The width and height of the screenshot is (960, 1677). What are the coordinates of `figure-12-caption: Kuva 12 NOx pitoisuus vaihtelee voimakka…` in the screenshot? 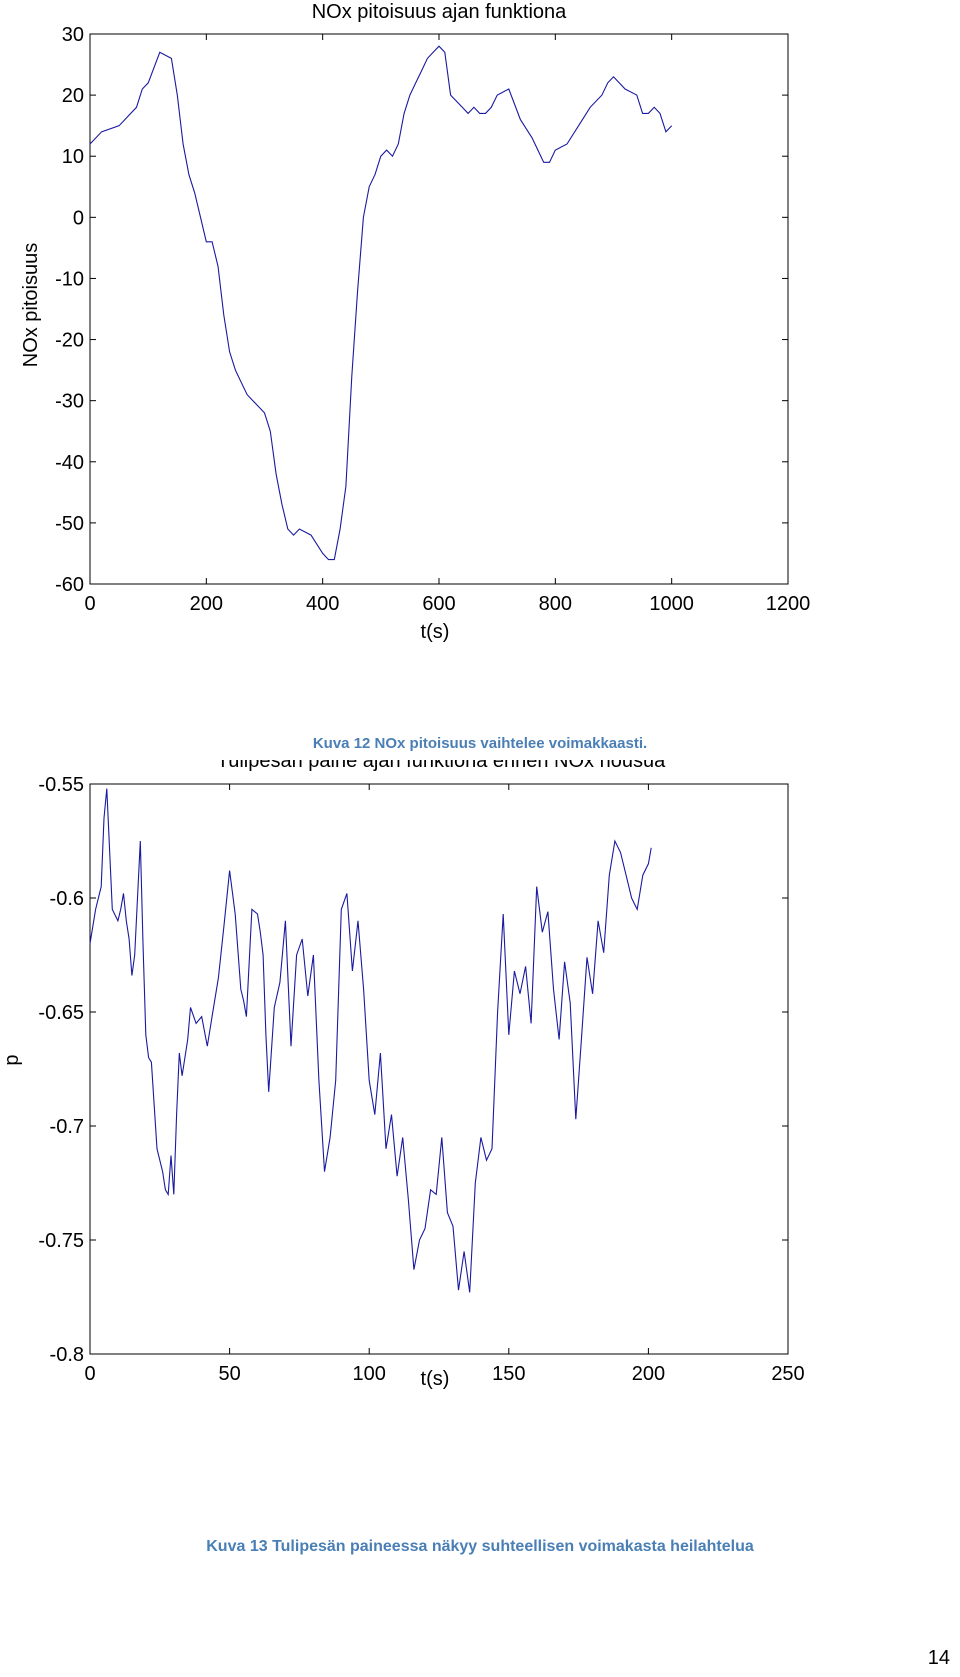 It's located at (480, 743).